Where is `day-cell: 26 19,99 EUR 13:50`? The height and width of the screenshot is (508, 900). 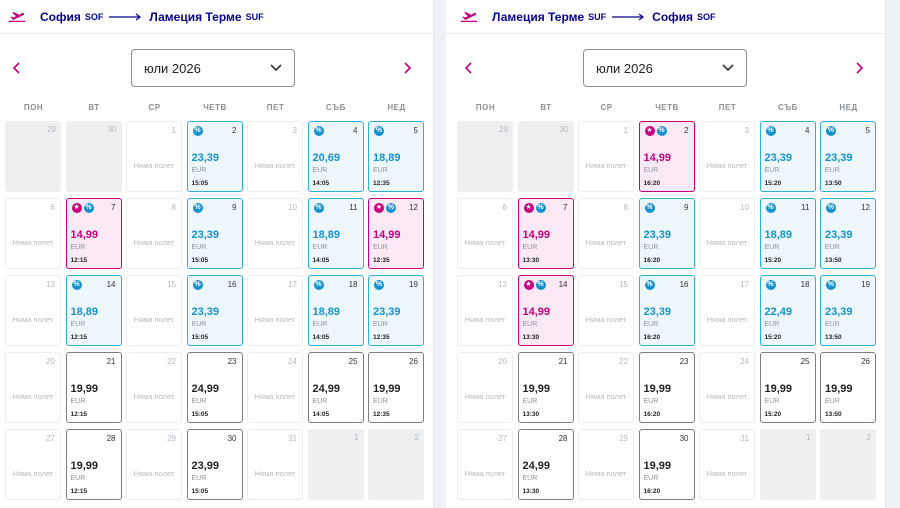 day-cell: 26 19,99 EUR 13:50 is located at coordinates (848, 387).